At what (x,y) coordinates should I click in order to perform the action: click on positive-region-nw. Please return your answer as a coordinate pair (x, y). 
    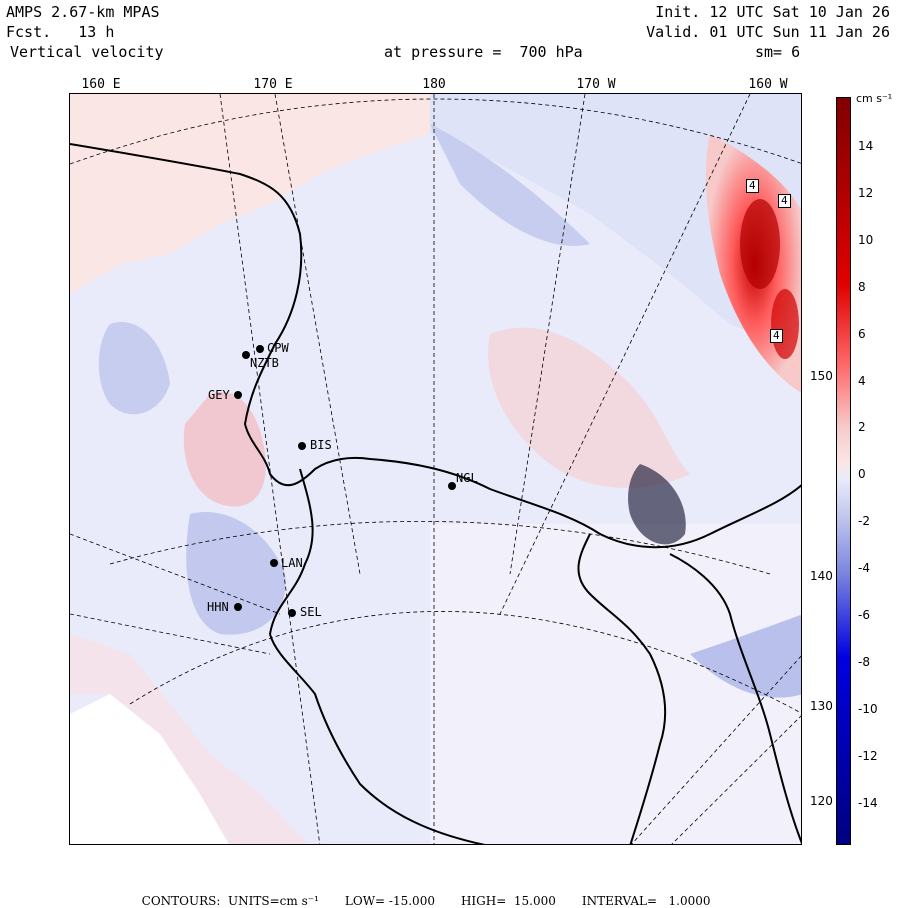
    Looking at the image, I should click on (250, 194).